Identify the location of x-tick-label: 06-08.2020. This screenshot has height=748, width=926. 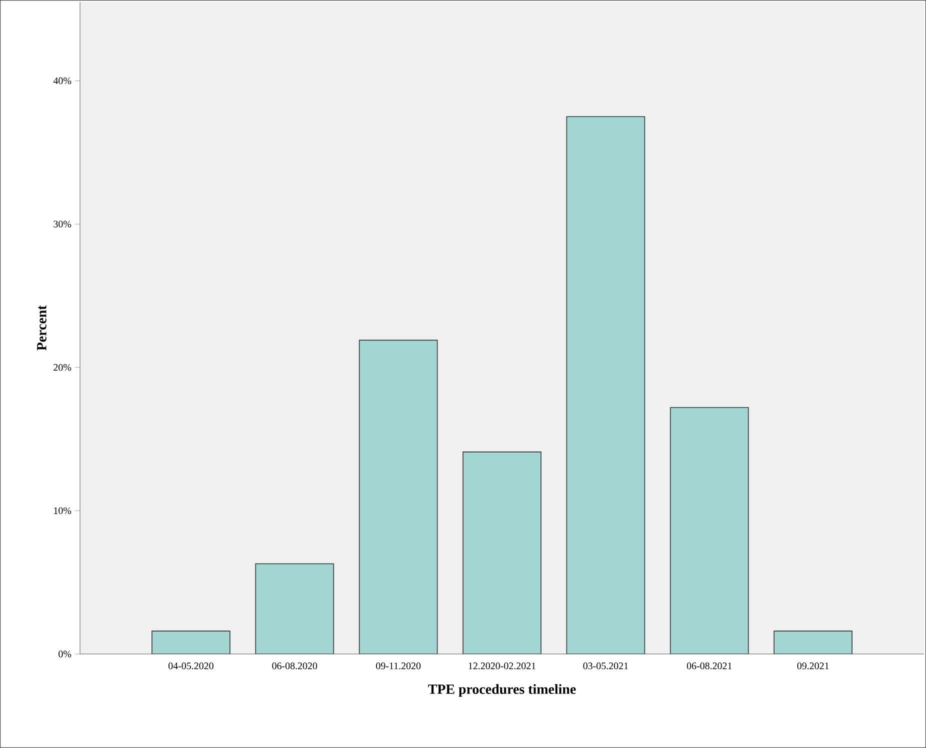
(295, 666).